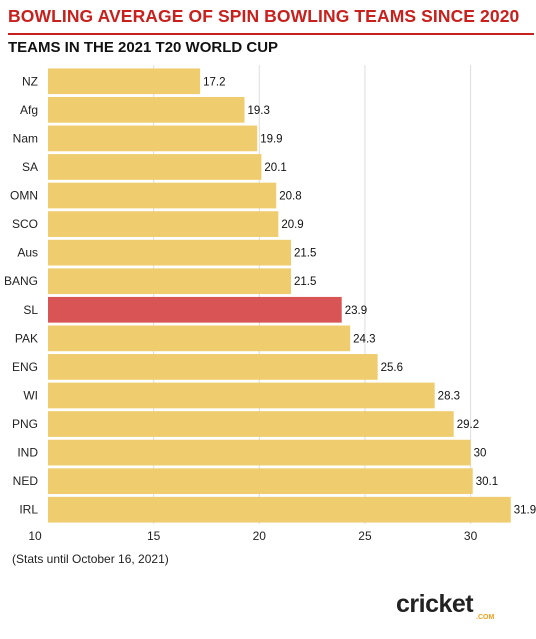 This screenshot has height=639, width=536. What do you see at coordinates (27, 453) in the screenshot?
I see `category-label: IND` at bounding box center [27, 453].